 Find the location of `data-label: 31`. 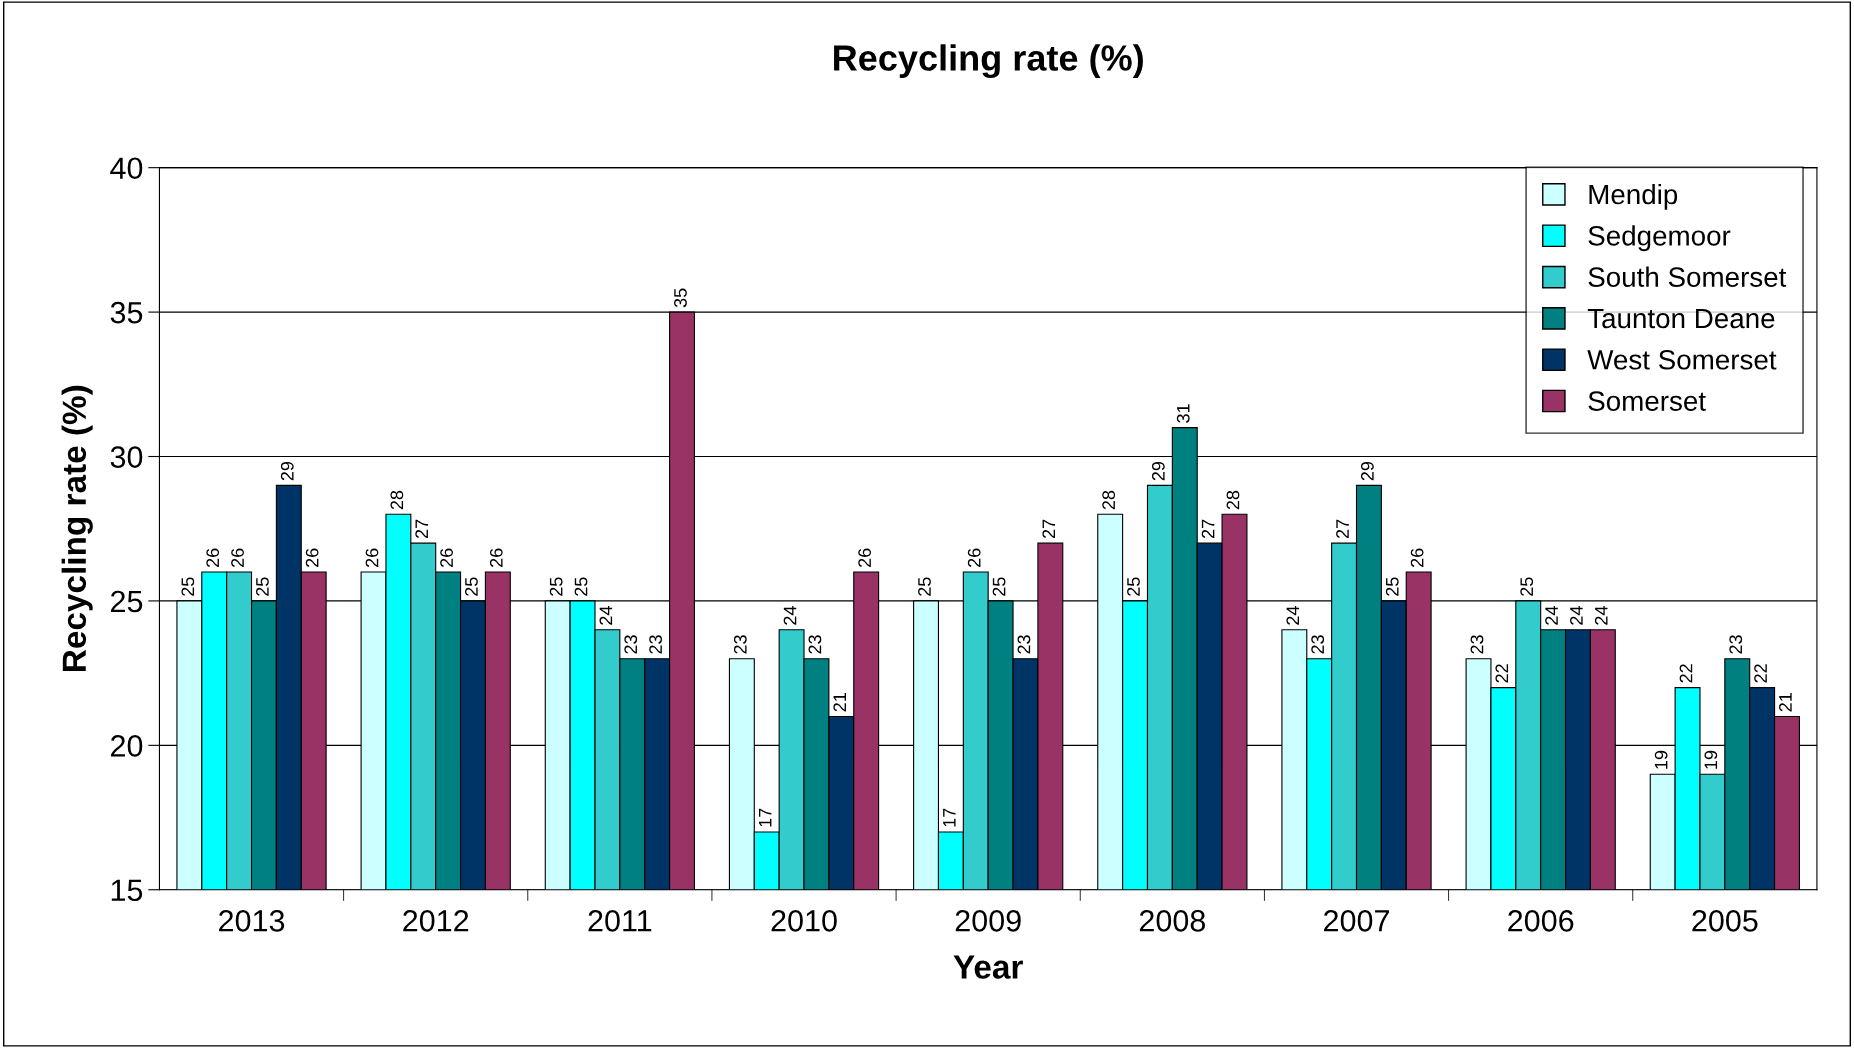

data-label: 31 is located at coordinates (1183, 413).